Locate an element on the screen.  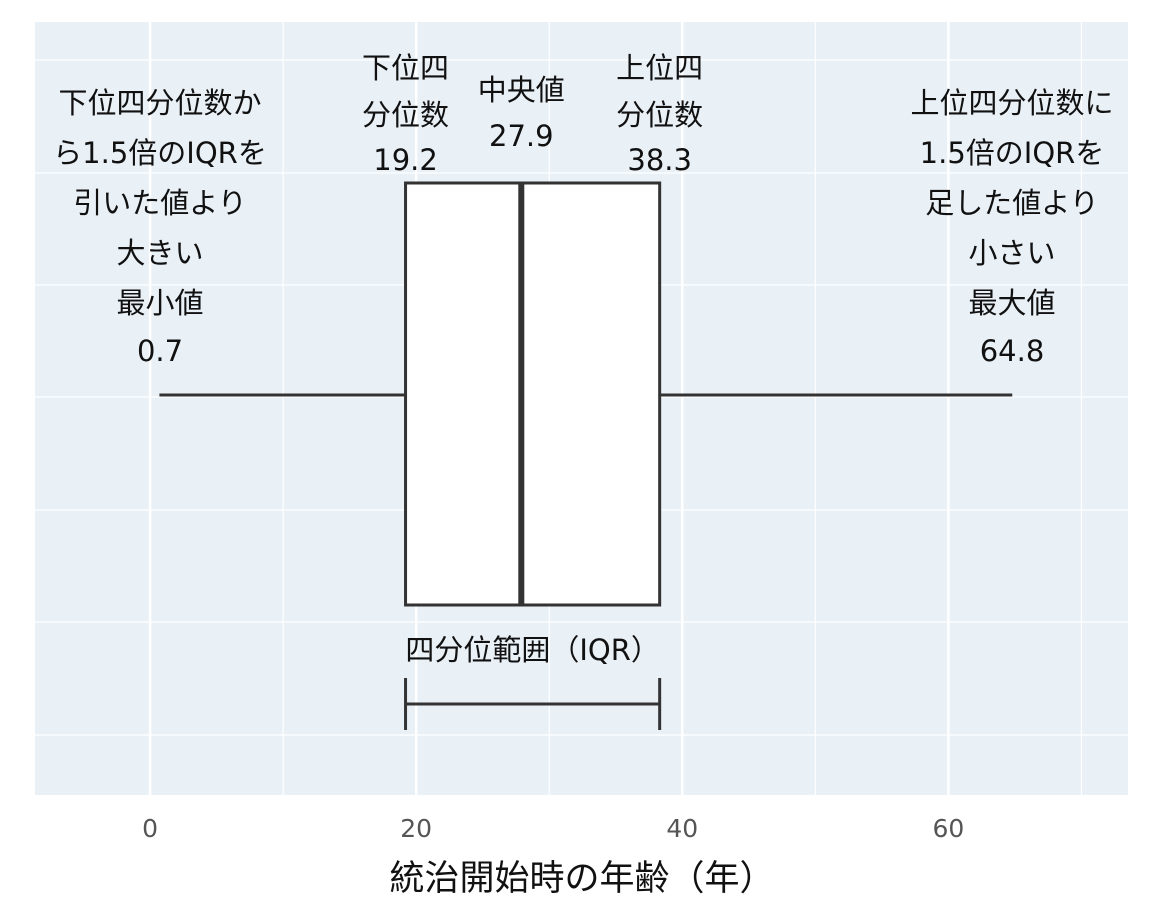
annotation: 足した値より is located at coordinates (1011, 203).